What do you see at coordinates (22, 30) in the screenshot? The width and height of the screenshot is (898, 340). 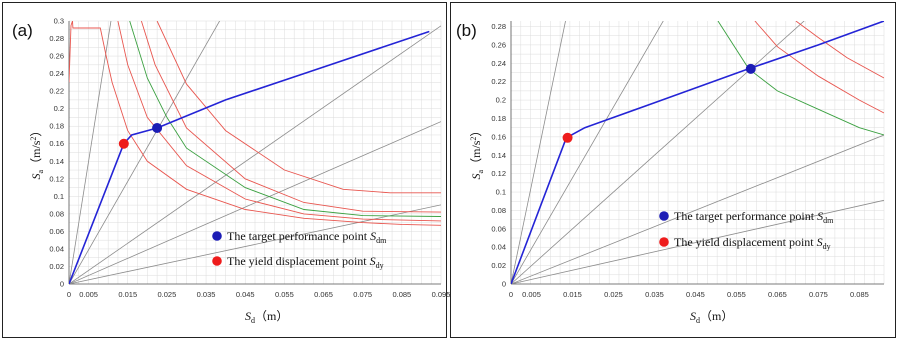 I see `panel-label: (a)` at bounding box center [22, 30].